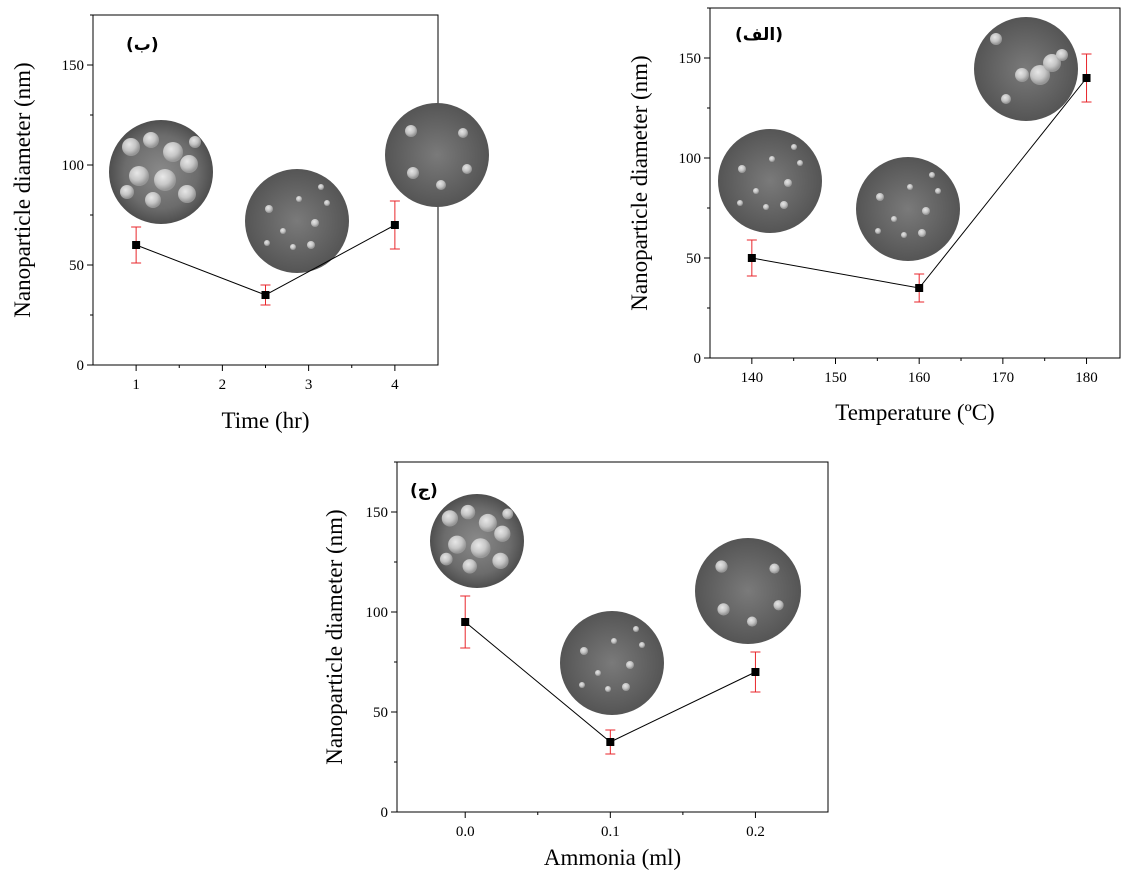 The height and width of the screenshot is (871, 1133). Describe the element at coordinates (919, 378) in the screenshot. I see `x-tick-label: 160` at that location.